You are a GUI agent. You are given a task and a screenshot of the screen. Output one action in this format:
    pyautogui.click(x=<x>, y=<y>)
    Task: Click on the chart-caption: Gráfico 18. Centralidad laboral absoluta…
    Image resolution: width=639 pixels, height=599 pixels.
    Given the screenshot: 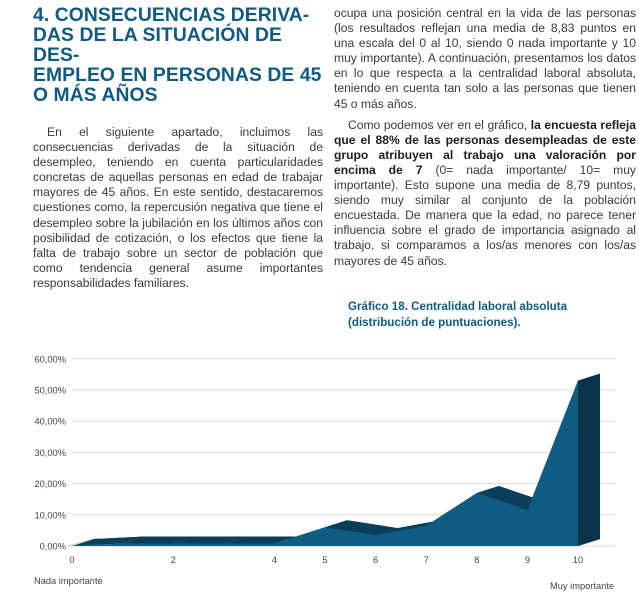 What is the action you would take?
    pyautogui.click(x=483, y=315)
    